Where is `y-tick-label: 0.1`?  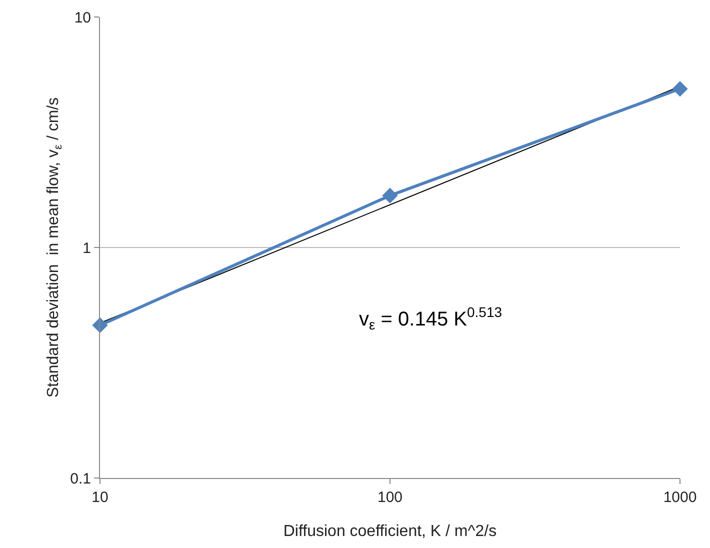
y-tick-label: 0.1 is located at coordinates (80, 479).